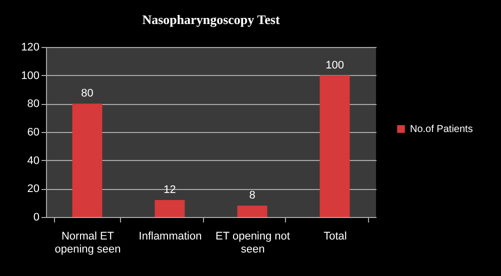 This screenshot has width=501, height=276. I want to click on x-tick-label: ET opening not seen, so click(253, 243).